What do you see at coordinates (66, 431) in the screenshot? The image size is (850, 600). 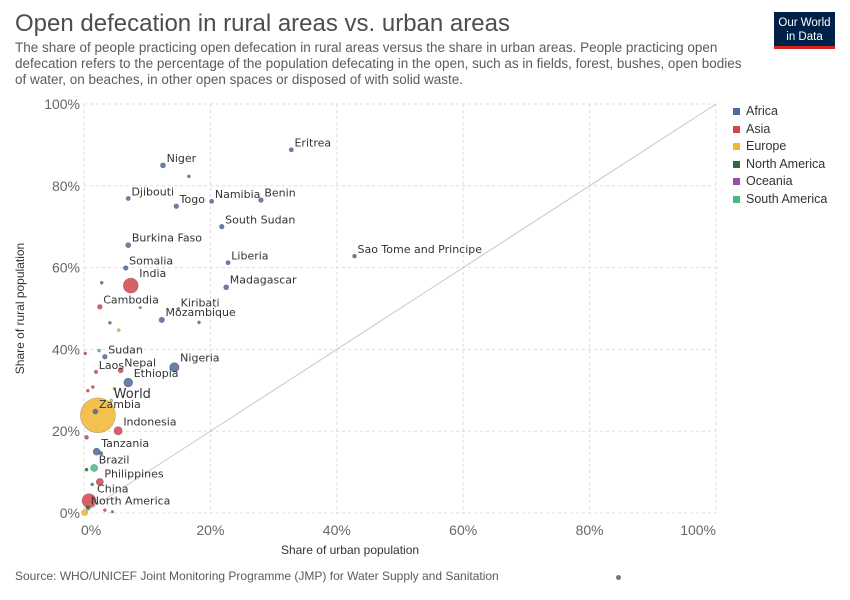 I see `y-tick-label: 20%` at bounding box center [66, 431].